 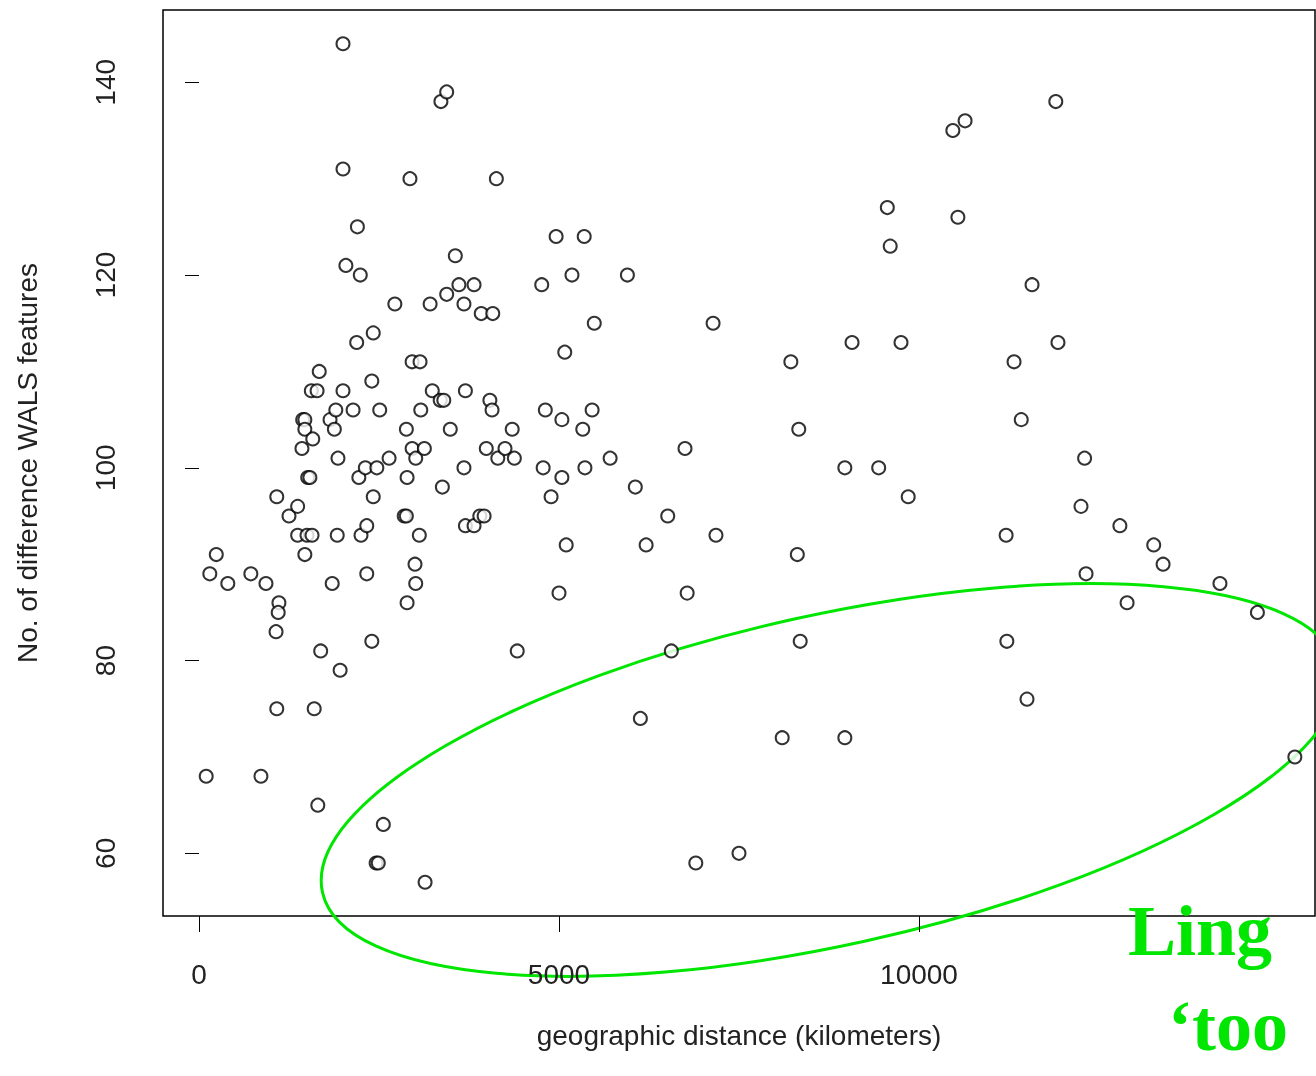 What do you see at coordinates (1228, 1026) in the screenshot?
I see `text: ‘too` at bounding box center [1228, 1026].